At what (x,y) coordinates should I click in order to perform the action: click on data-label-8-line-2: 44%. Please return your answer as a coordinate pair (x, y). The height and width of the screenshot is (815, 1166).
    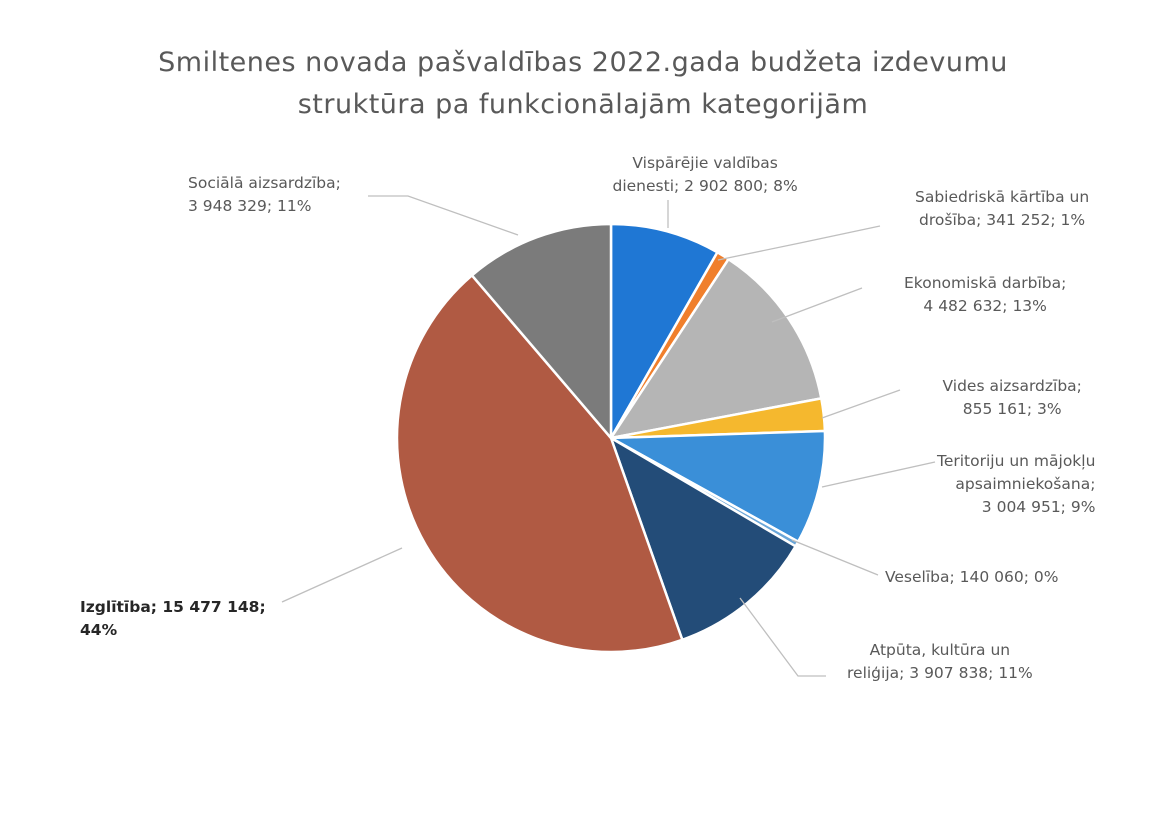
    Looking at the image, I should click on (99, 630).